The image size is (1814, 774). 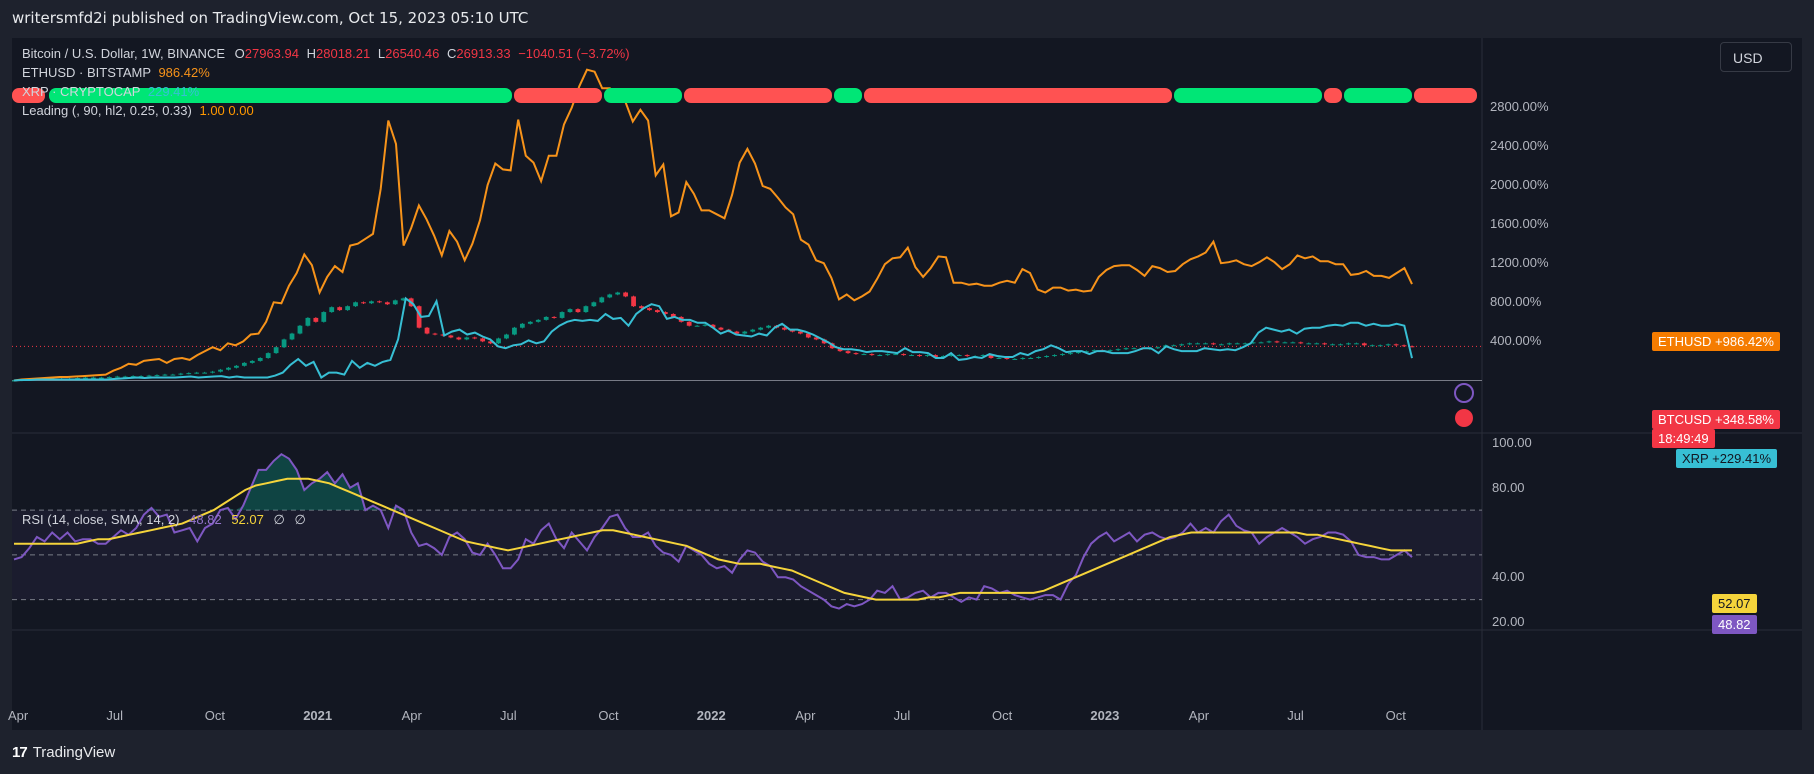 I want to click on tradingview-logo-mark: 17, so click(x=20, y=752).